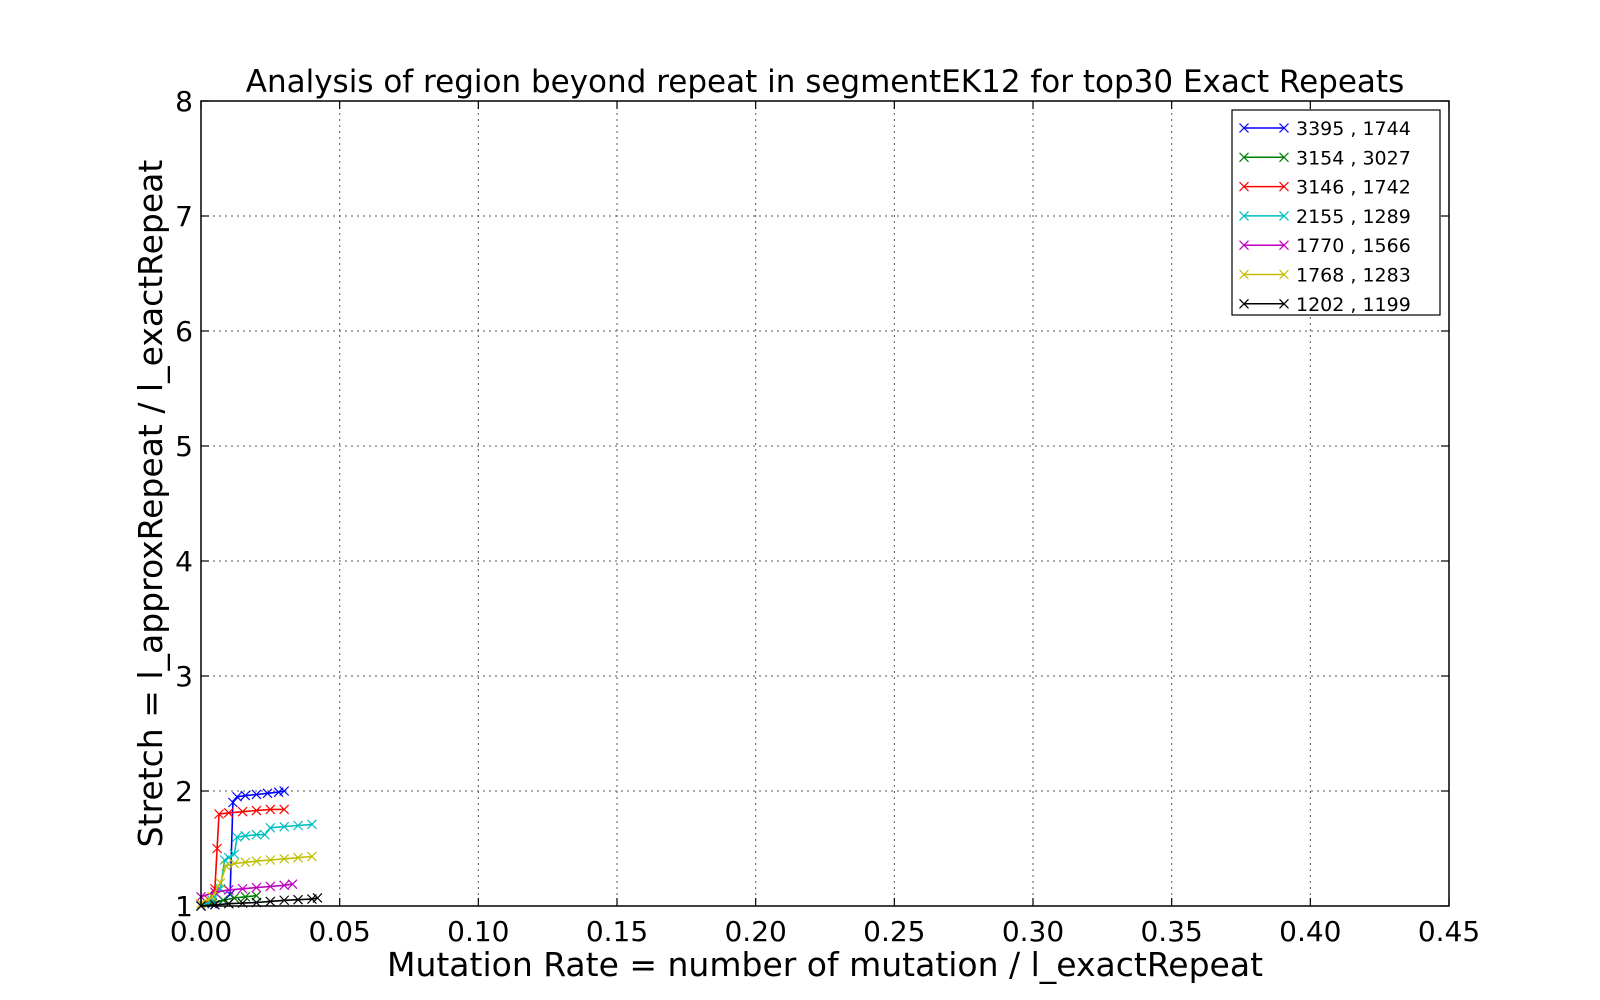 The width and height of the screenshot is (1600, 1000). Describe the element at coordinates (1353, 129) in the screenshot. I see `legend-label: 3395 , 1744` at that location.